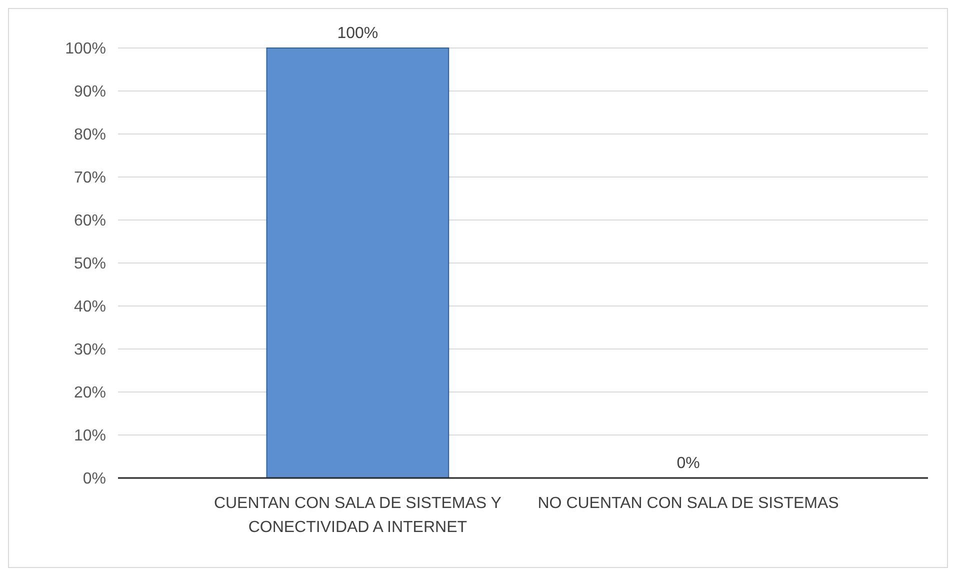 Image resolution: width=956 pixels, height=582 pixels. Describe the element at coordinates (94, 479) in the screenshot. I see `y-tick-label: 0%` at that location.